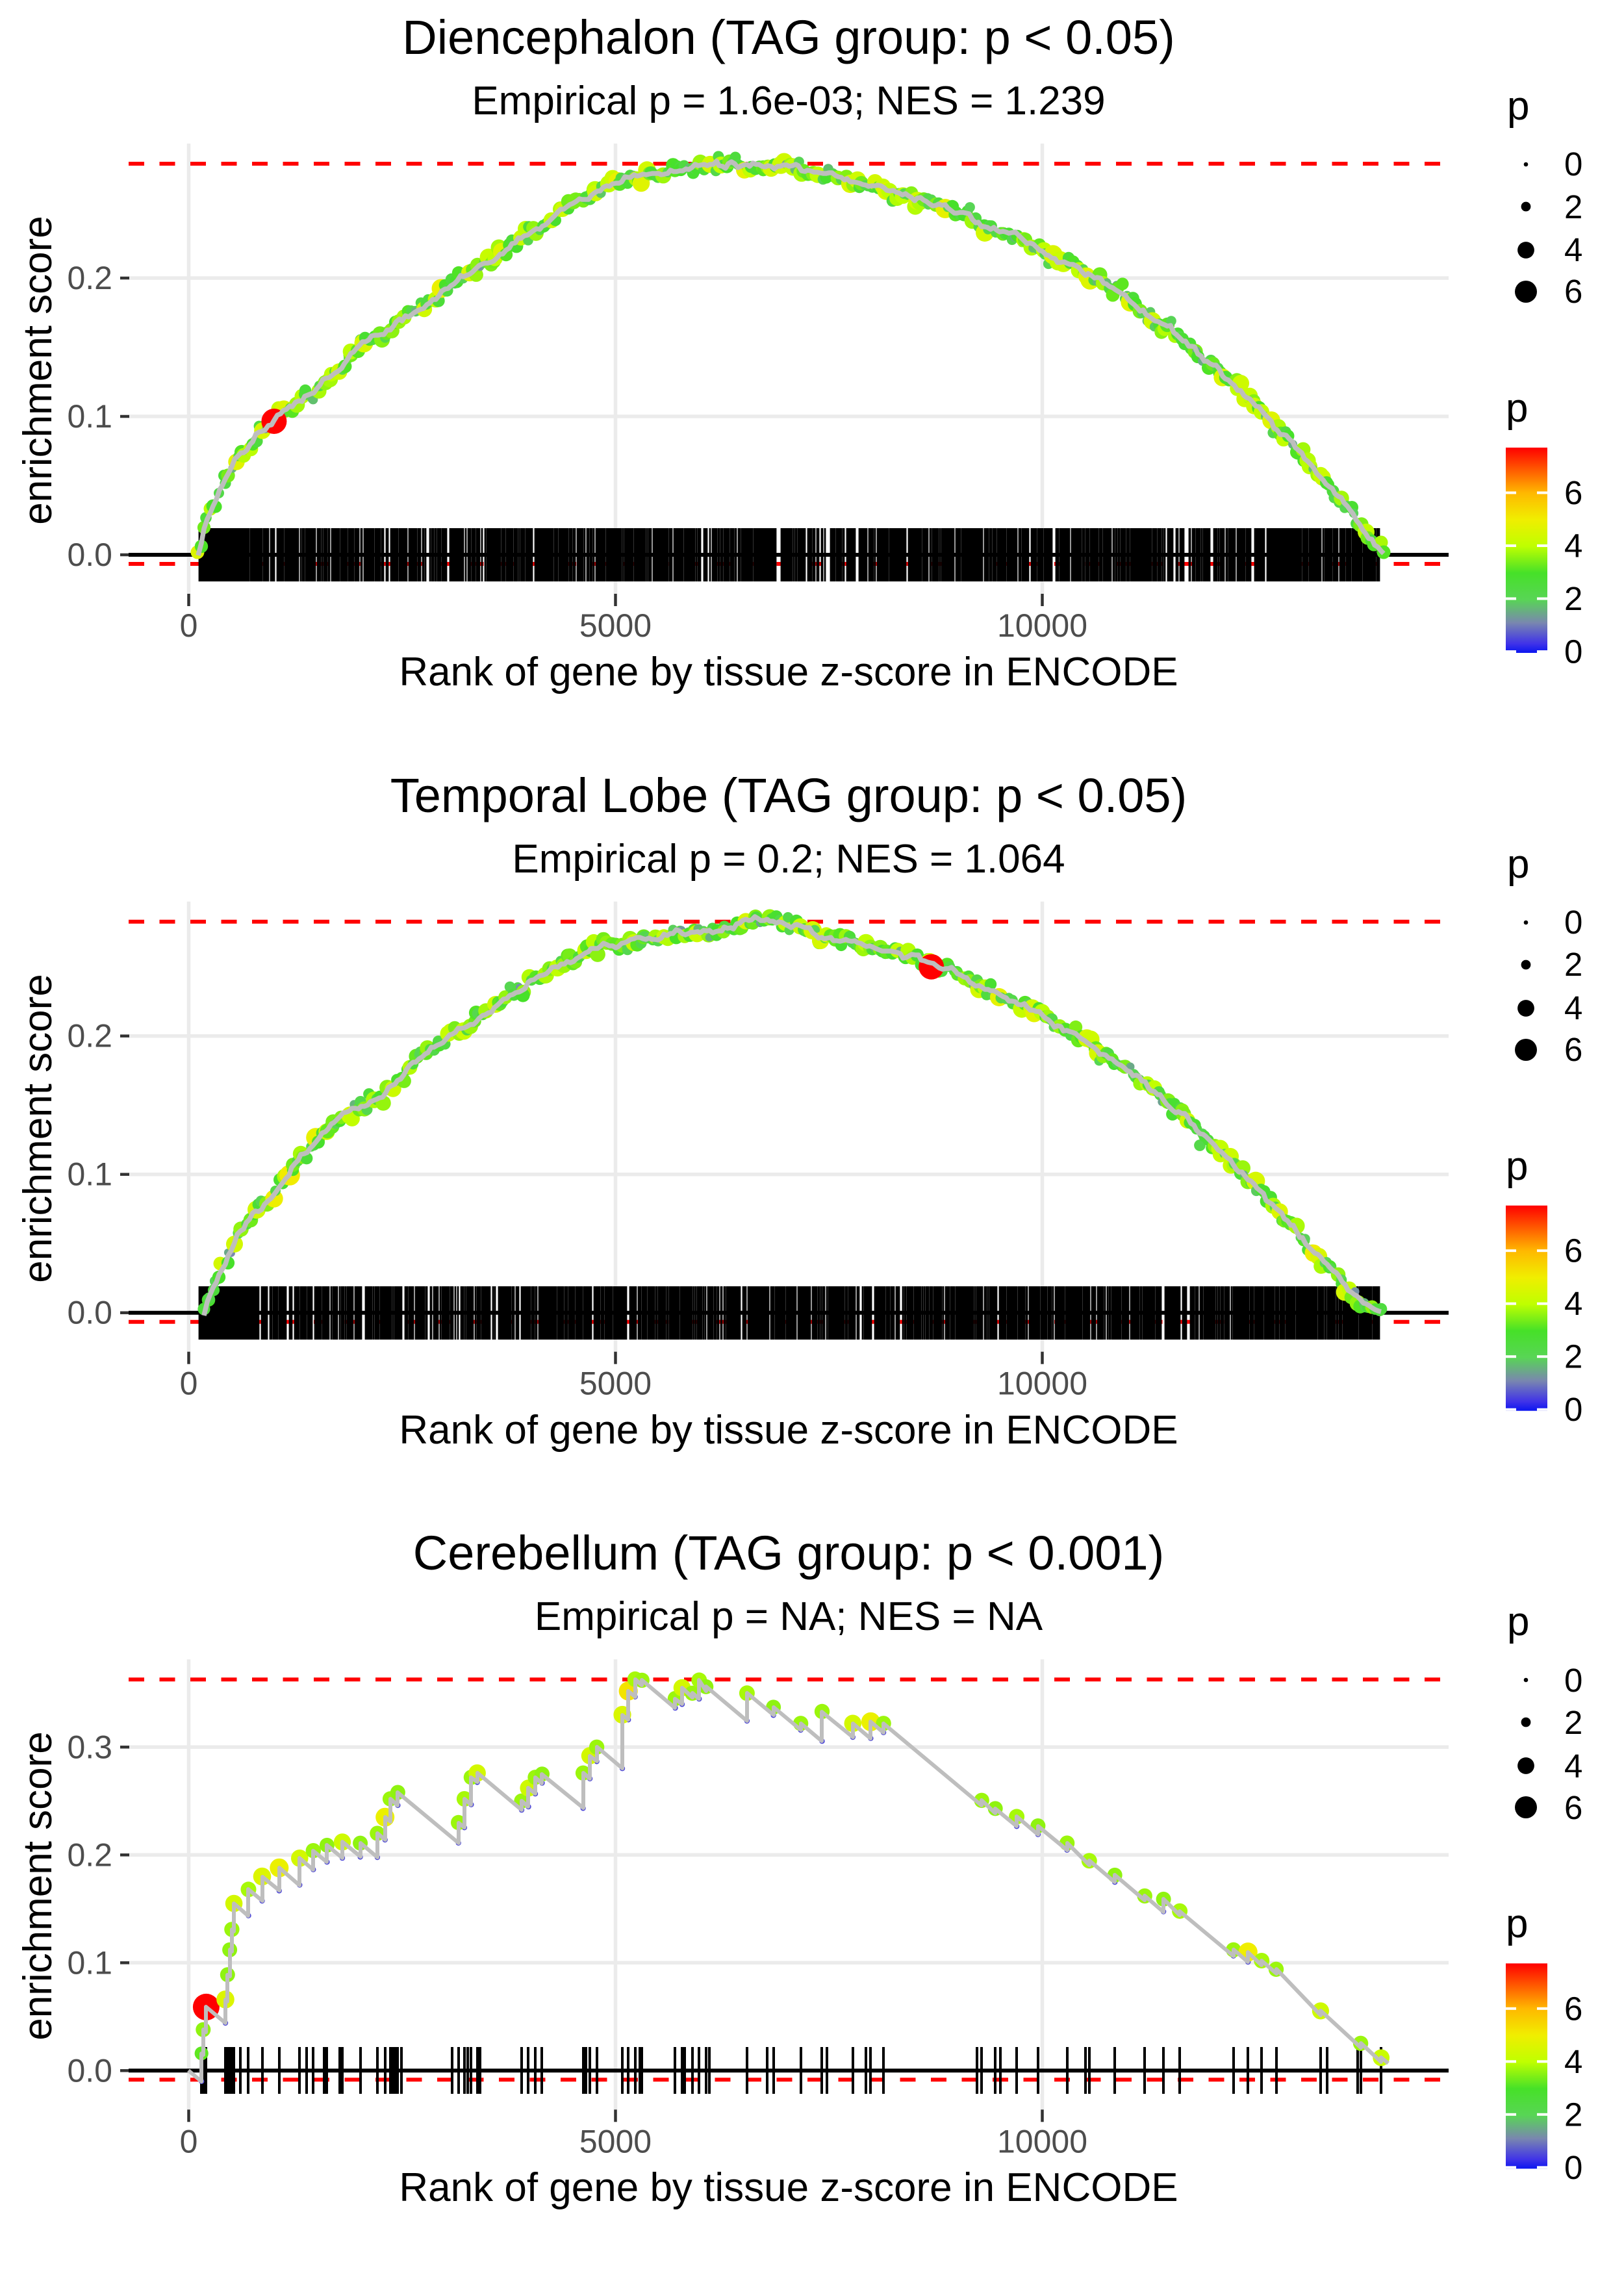  I want to click on svg-text:Diencephalon (TAG group: p < 0: Diencephalon (TAG group: p < 0.05), so click(788, 37).